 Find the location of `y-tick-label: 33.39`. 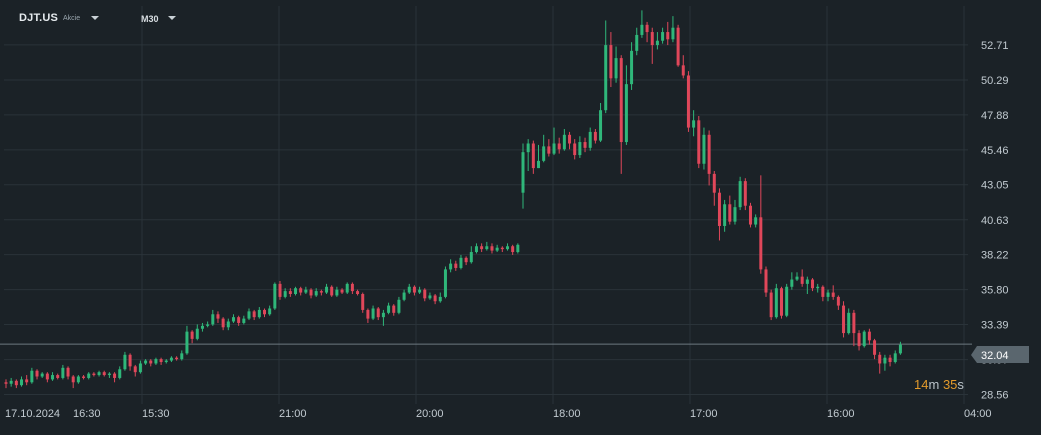

y-tick-label: 33.39 is located at coordinates (995, 326).